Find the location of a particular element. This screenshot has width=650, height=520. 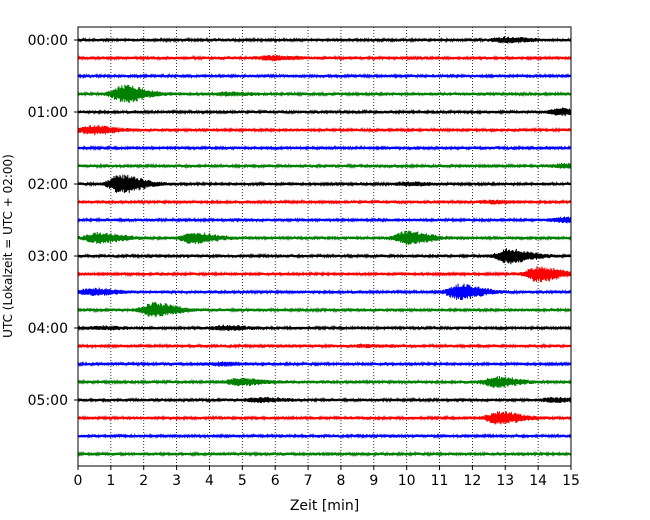

y-tick-label: 01:00 is located at coordinates (48, 113).